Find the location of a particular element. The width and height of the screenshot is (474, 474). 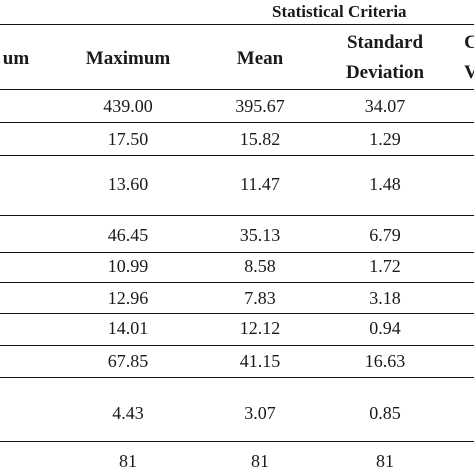

cell-max: 17.50 is located at coordinates (128, 139).